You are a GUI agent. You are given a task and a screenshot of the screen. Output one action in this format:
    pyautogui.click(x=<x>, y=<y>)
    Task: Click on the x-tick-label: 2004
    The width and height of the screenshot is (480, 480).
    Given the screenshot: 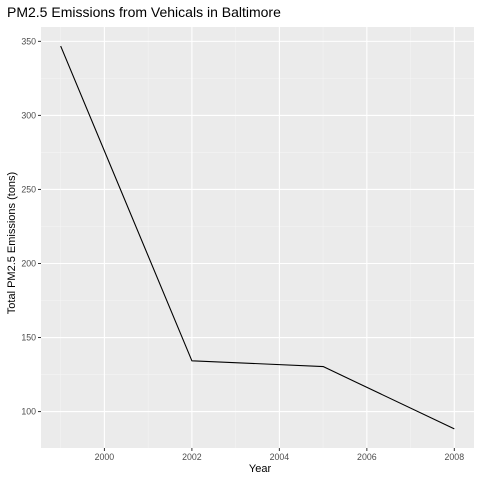 What is the action you would take?
    pyautogui.click(x=280, y=457)
    